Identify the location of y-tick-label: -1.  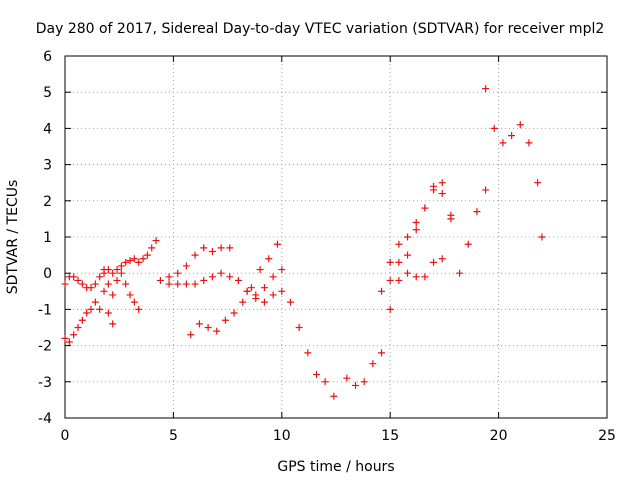
(45, 310).